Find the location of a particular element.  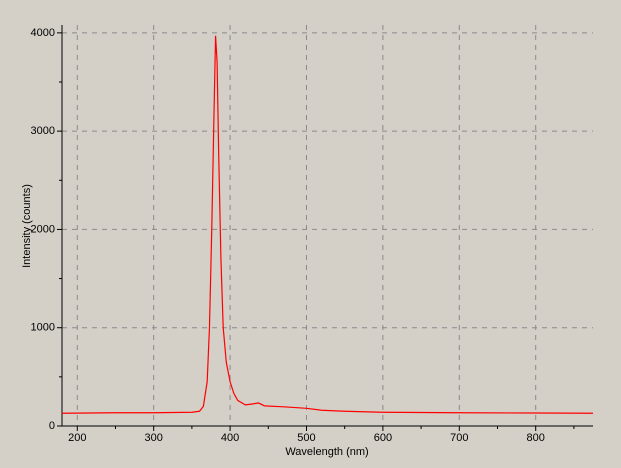

x-tick-label: 600 is located at coordinates (383, 438).